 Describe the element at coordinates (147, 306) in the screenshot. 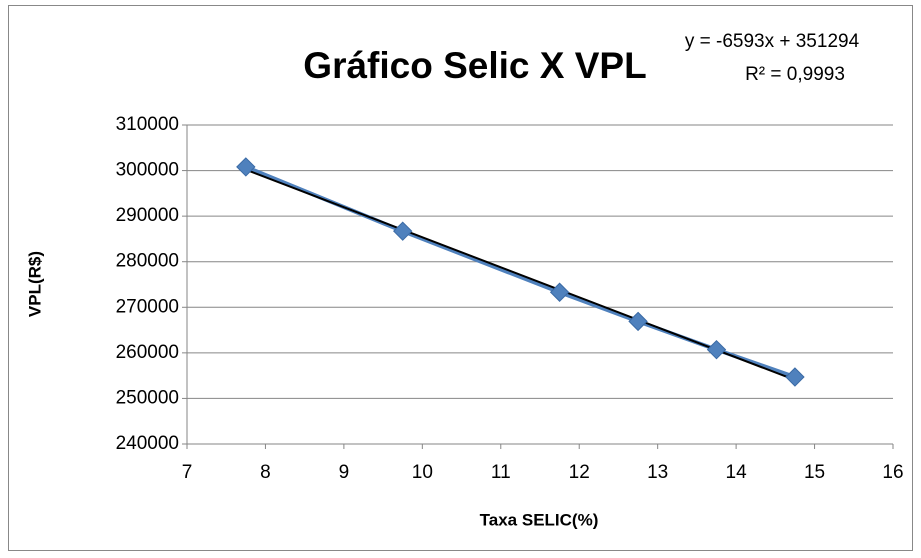

I see `y-tick-label: 270000` at that location.